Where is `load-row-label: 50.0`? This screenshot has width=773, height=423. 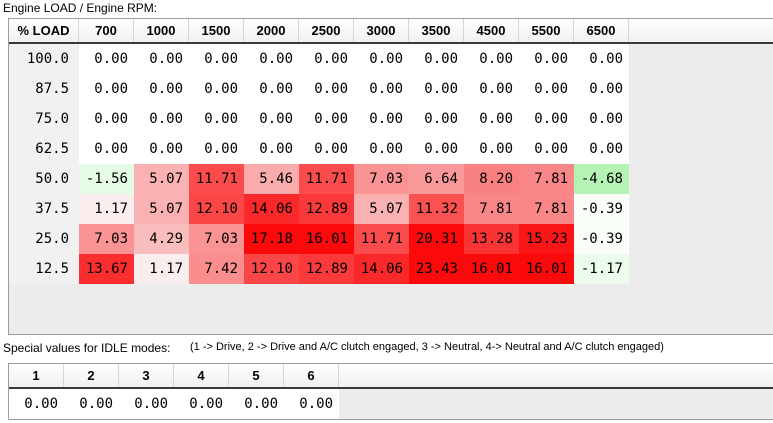
load-row-label: 50.0 is located at coordinates (44, 179).